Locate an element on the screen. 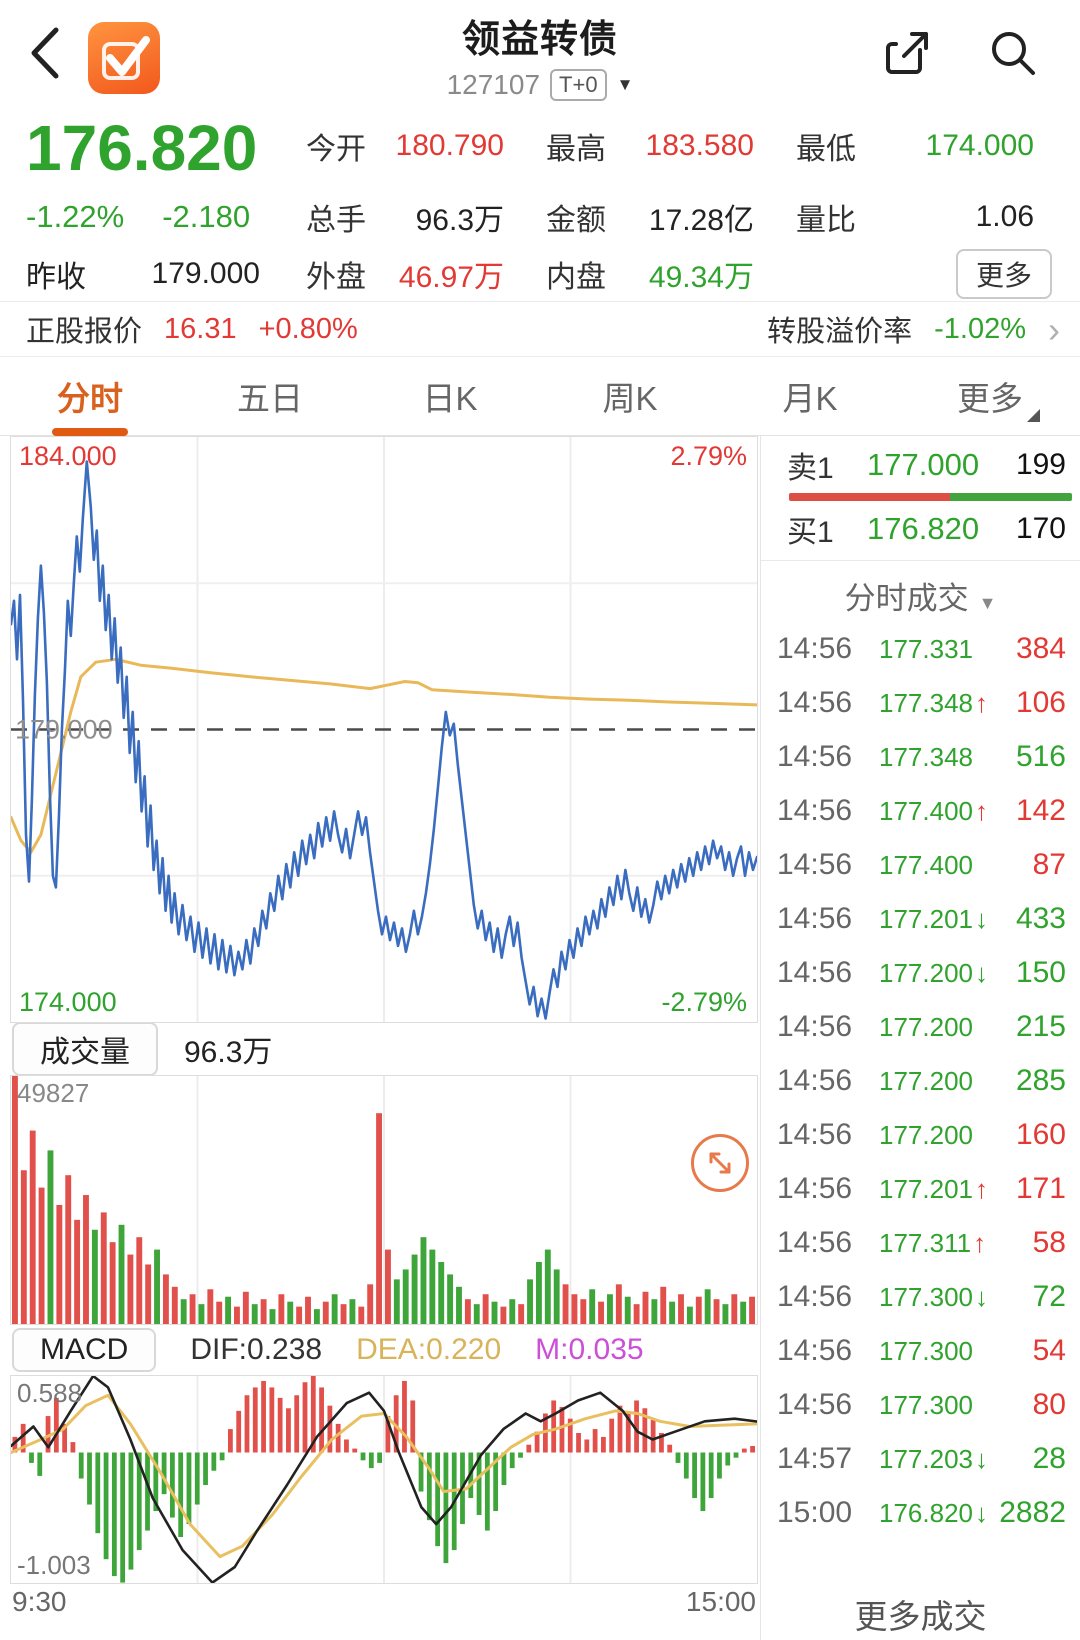 Image resolution: width=1080 pixels, height=1640 pixels. expand-icon is located at coordinates (720, 1163).